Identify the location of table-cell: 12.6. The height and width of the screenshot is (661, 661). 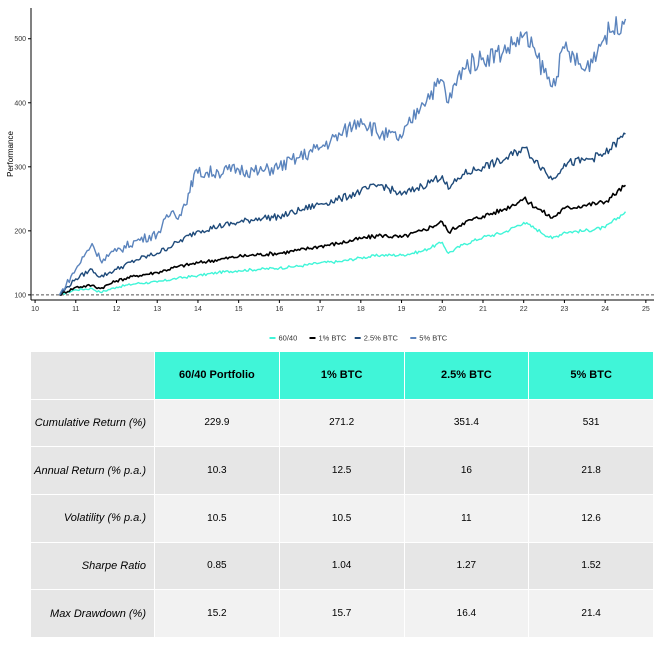
(591, 519).